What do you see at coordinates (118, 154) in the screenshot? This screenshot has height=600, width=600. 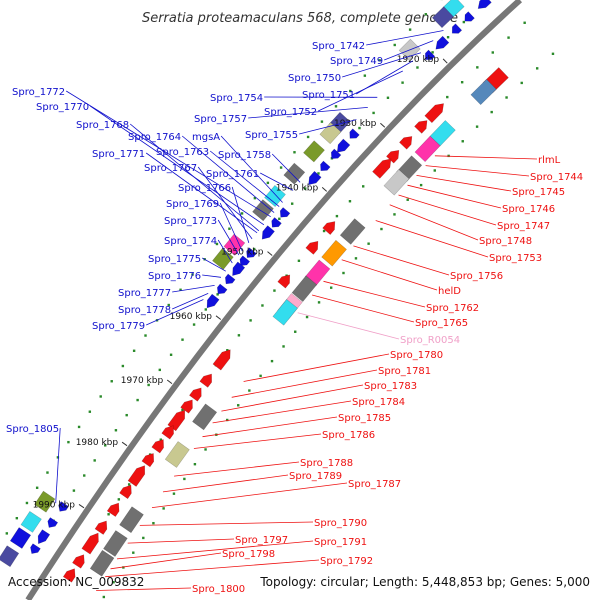 I see `gene-label-forward: Spro_1771` at bounding box center [118, 154].